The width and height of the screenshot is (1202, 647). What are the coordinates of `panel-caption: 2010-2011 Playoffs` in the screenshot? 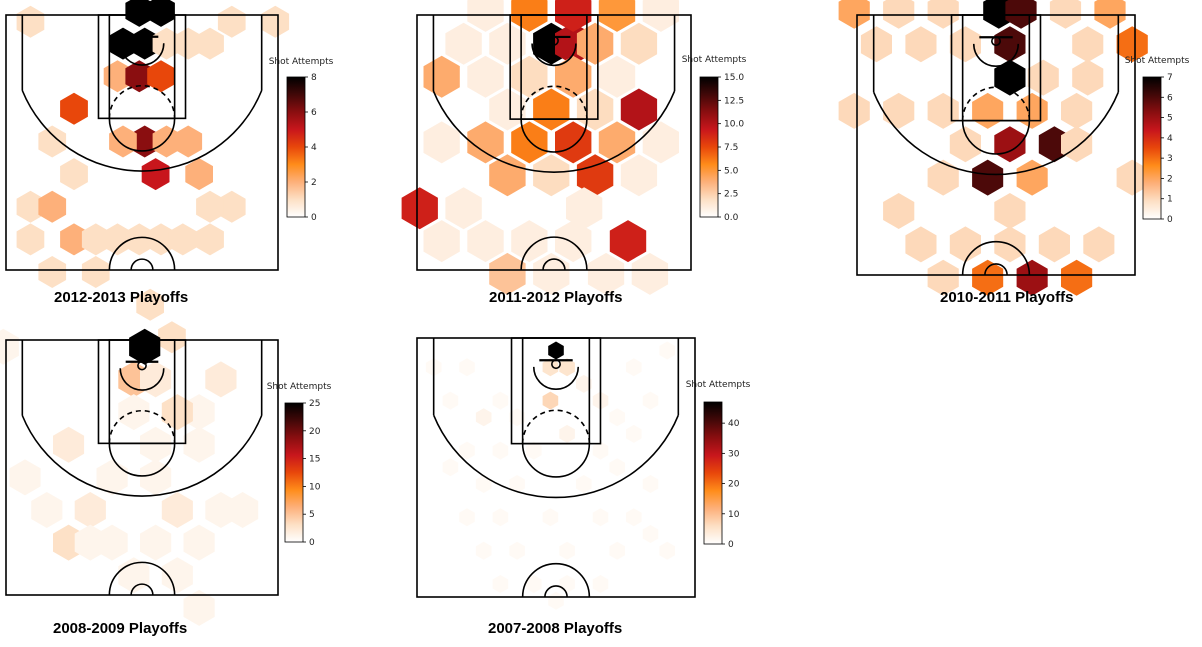 It's located at (1007, 297).